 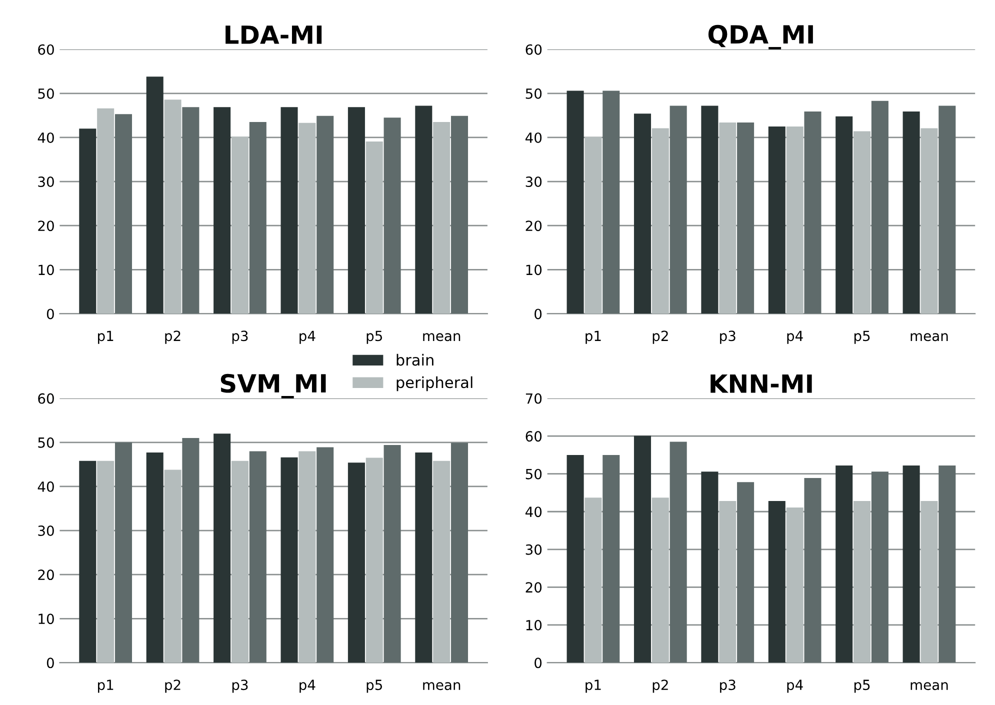 What do you see at coordinates (273, 386) in the screenshot?
I see `chart-title: SVM_MI` at bounding box center [273, 386].